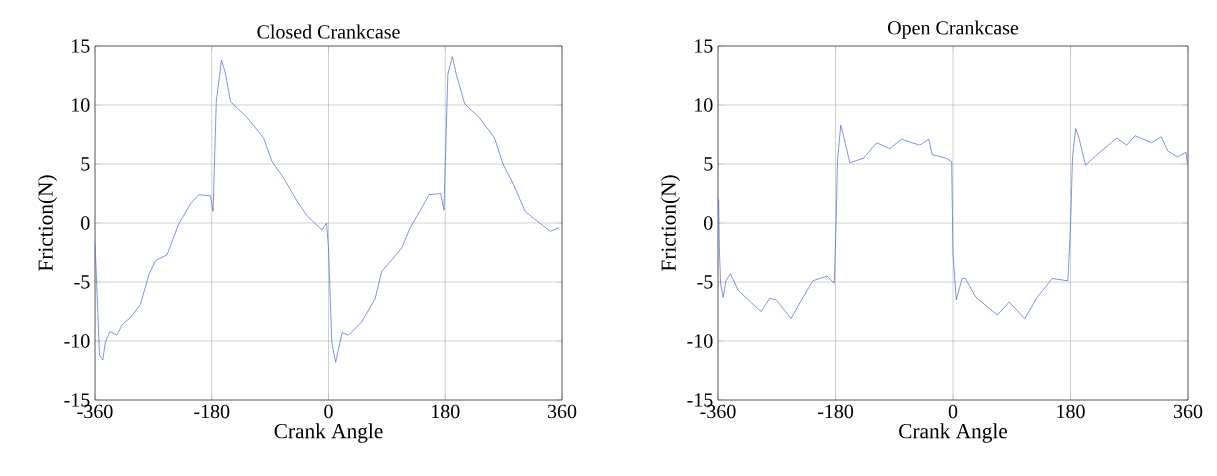 The image size is (1217, 476). Describe the element at coordinates (328, 31) in the screenshot. I see `chart-title: Closed Crankcase` at that location.